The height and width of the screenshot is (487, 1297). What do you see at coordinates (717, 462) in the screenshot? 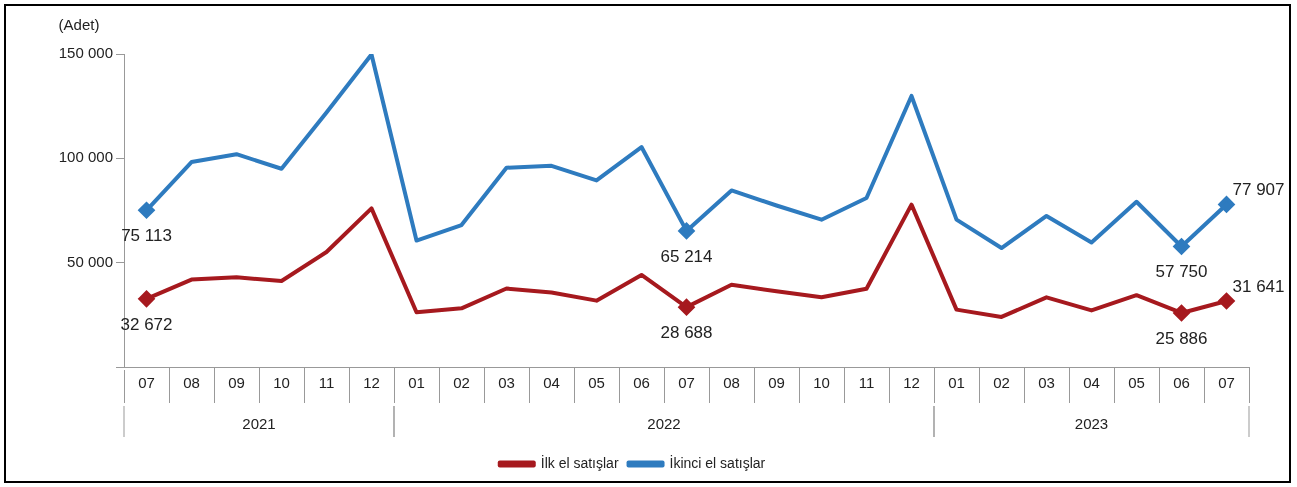
I see `legend-label: İkinci el satışlar` at bounding box center [717, 462].